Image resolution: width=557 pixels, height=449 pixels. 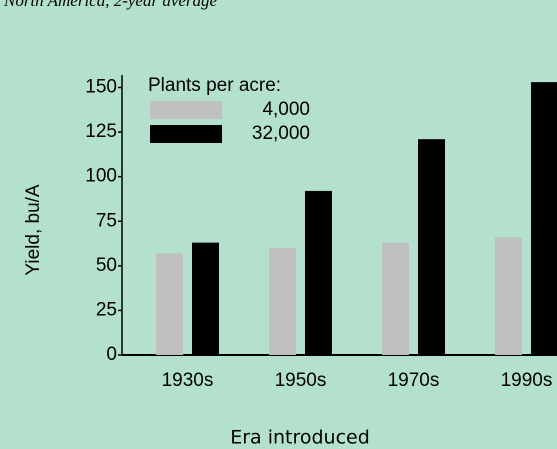 I want to click on x-tick-label: 1930s, so click(x=188, y=380).